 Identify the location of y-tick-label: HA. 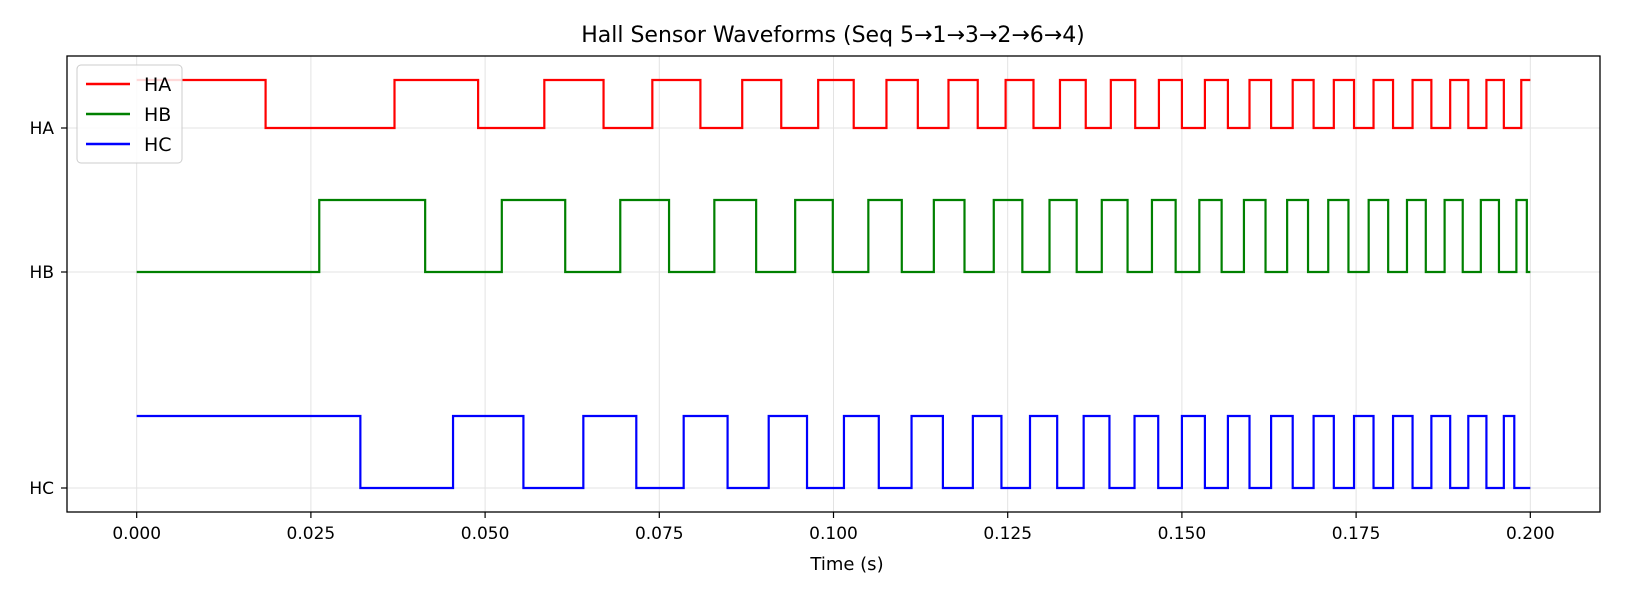
(42, 129).